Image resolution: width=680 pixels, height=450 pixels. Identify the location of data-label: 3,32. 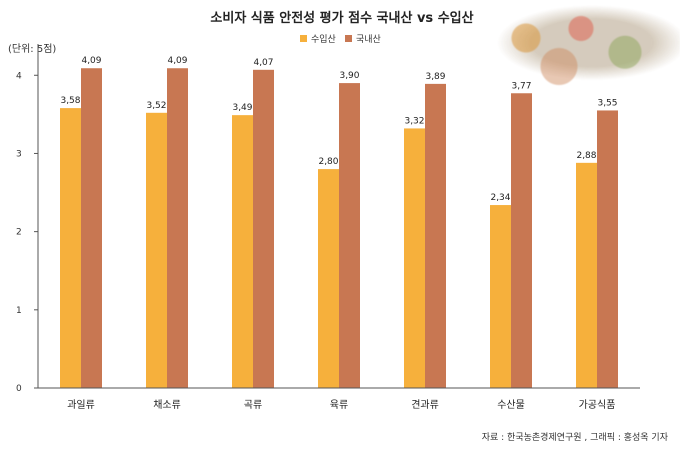
(414, 121).